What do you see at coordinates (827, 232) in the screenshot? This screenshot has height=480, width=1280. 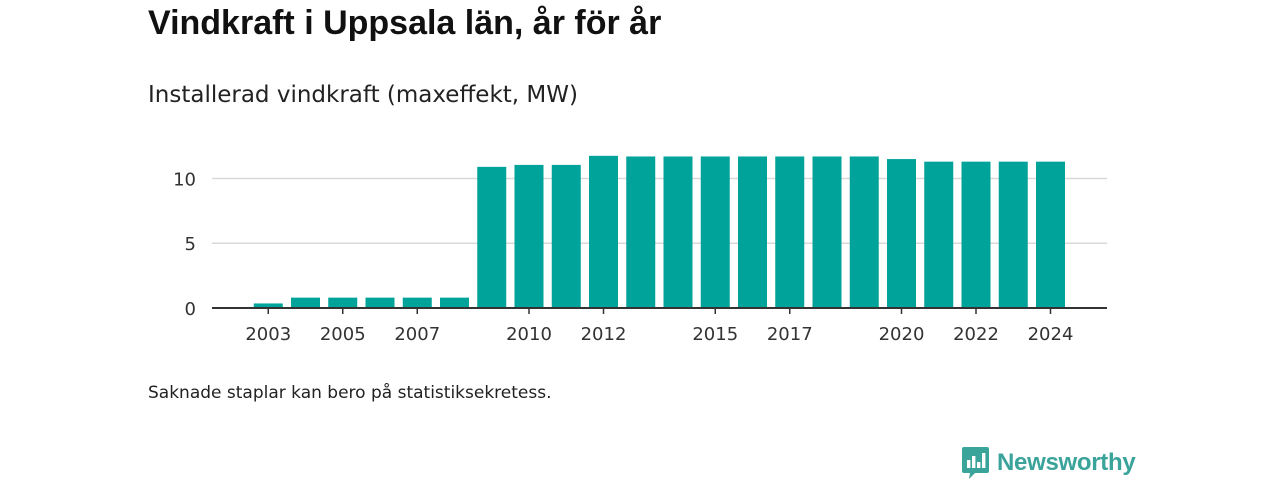 I see `bar-2018` at bounding box center [827, 232].